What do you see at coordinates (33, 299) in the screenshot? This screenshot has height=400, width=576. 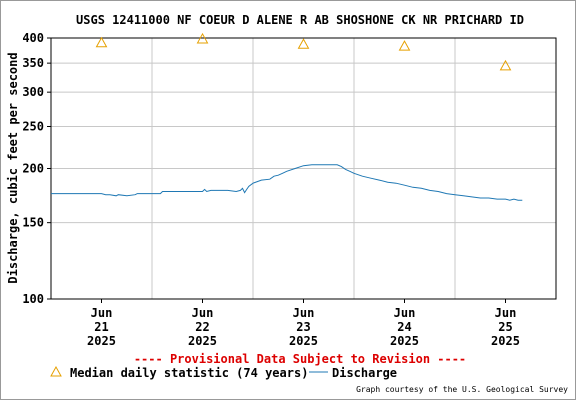 I see `y-tick-label: 100` at bounding box center [33, 299].